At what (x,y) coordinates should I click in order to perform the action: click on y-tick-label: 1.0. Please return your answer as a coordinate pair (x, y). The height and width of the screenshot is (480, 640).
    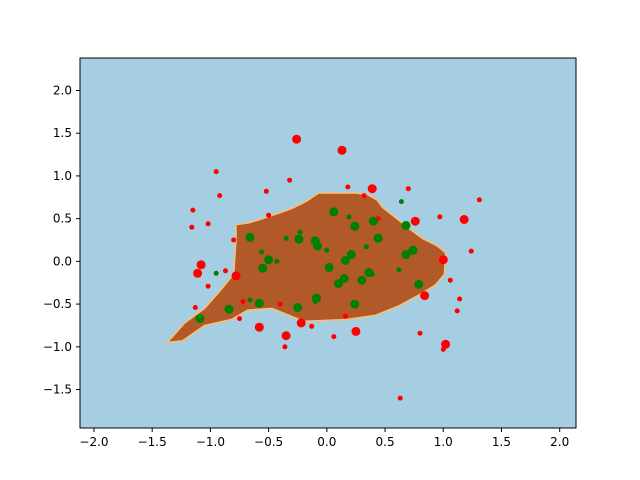
    Looking at the image, I should click on (62, 176).